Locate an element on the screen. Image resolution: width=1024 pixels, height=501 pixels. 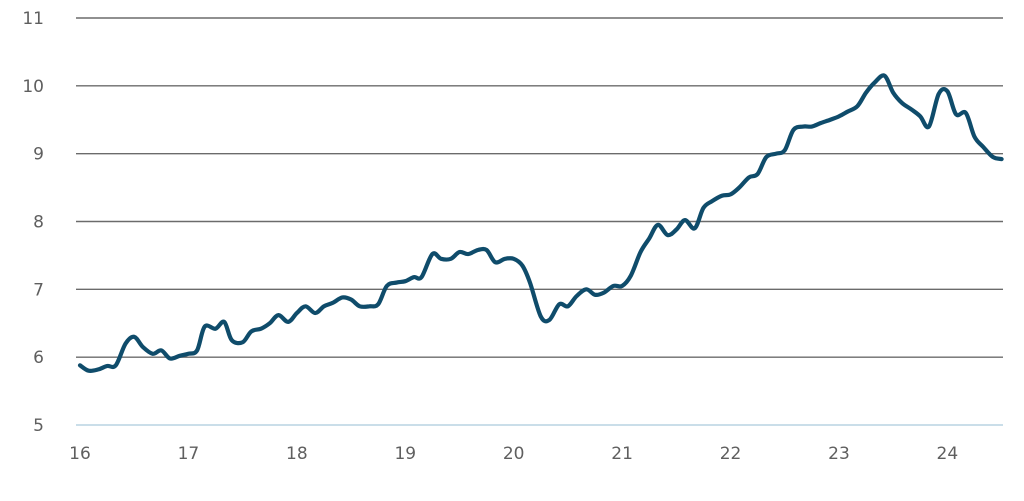
y-tick-label: 8 is located at coordinates (38, 223).